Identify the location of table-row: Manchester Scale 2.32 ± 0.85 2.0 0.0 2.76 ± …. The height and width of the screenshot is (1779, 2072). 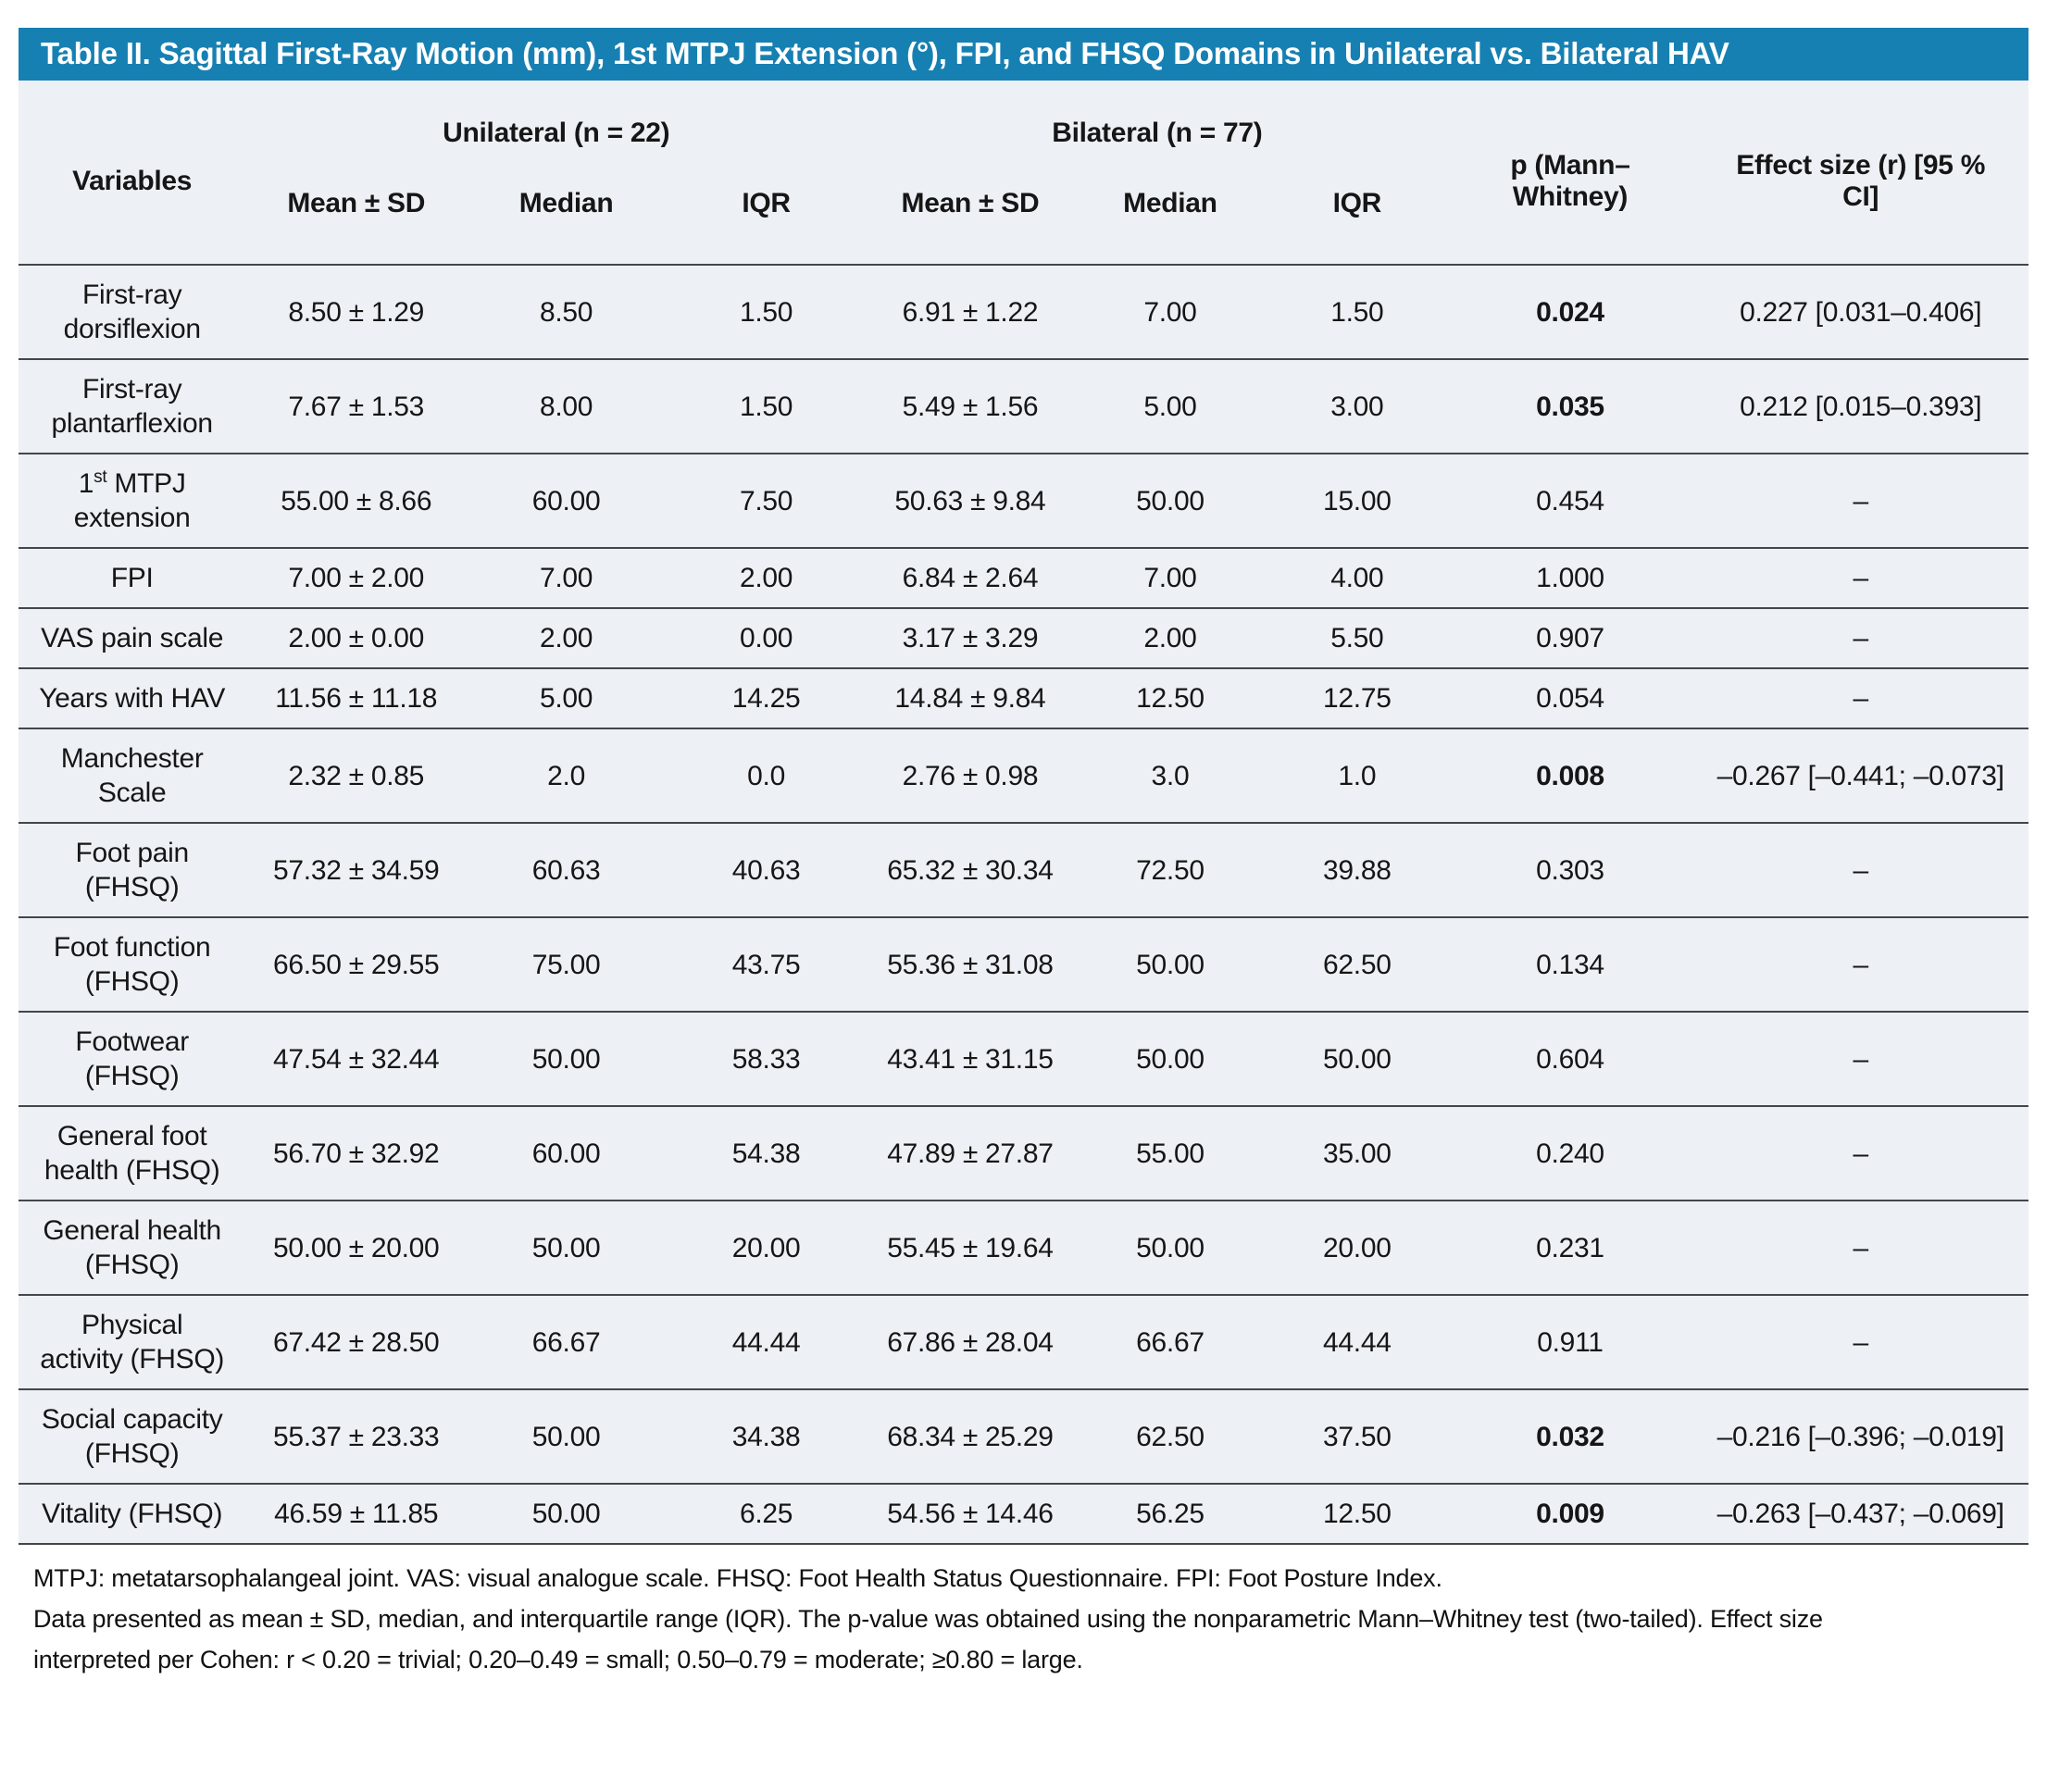
(1023, 776).